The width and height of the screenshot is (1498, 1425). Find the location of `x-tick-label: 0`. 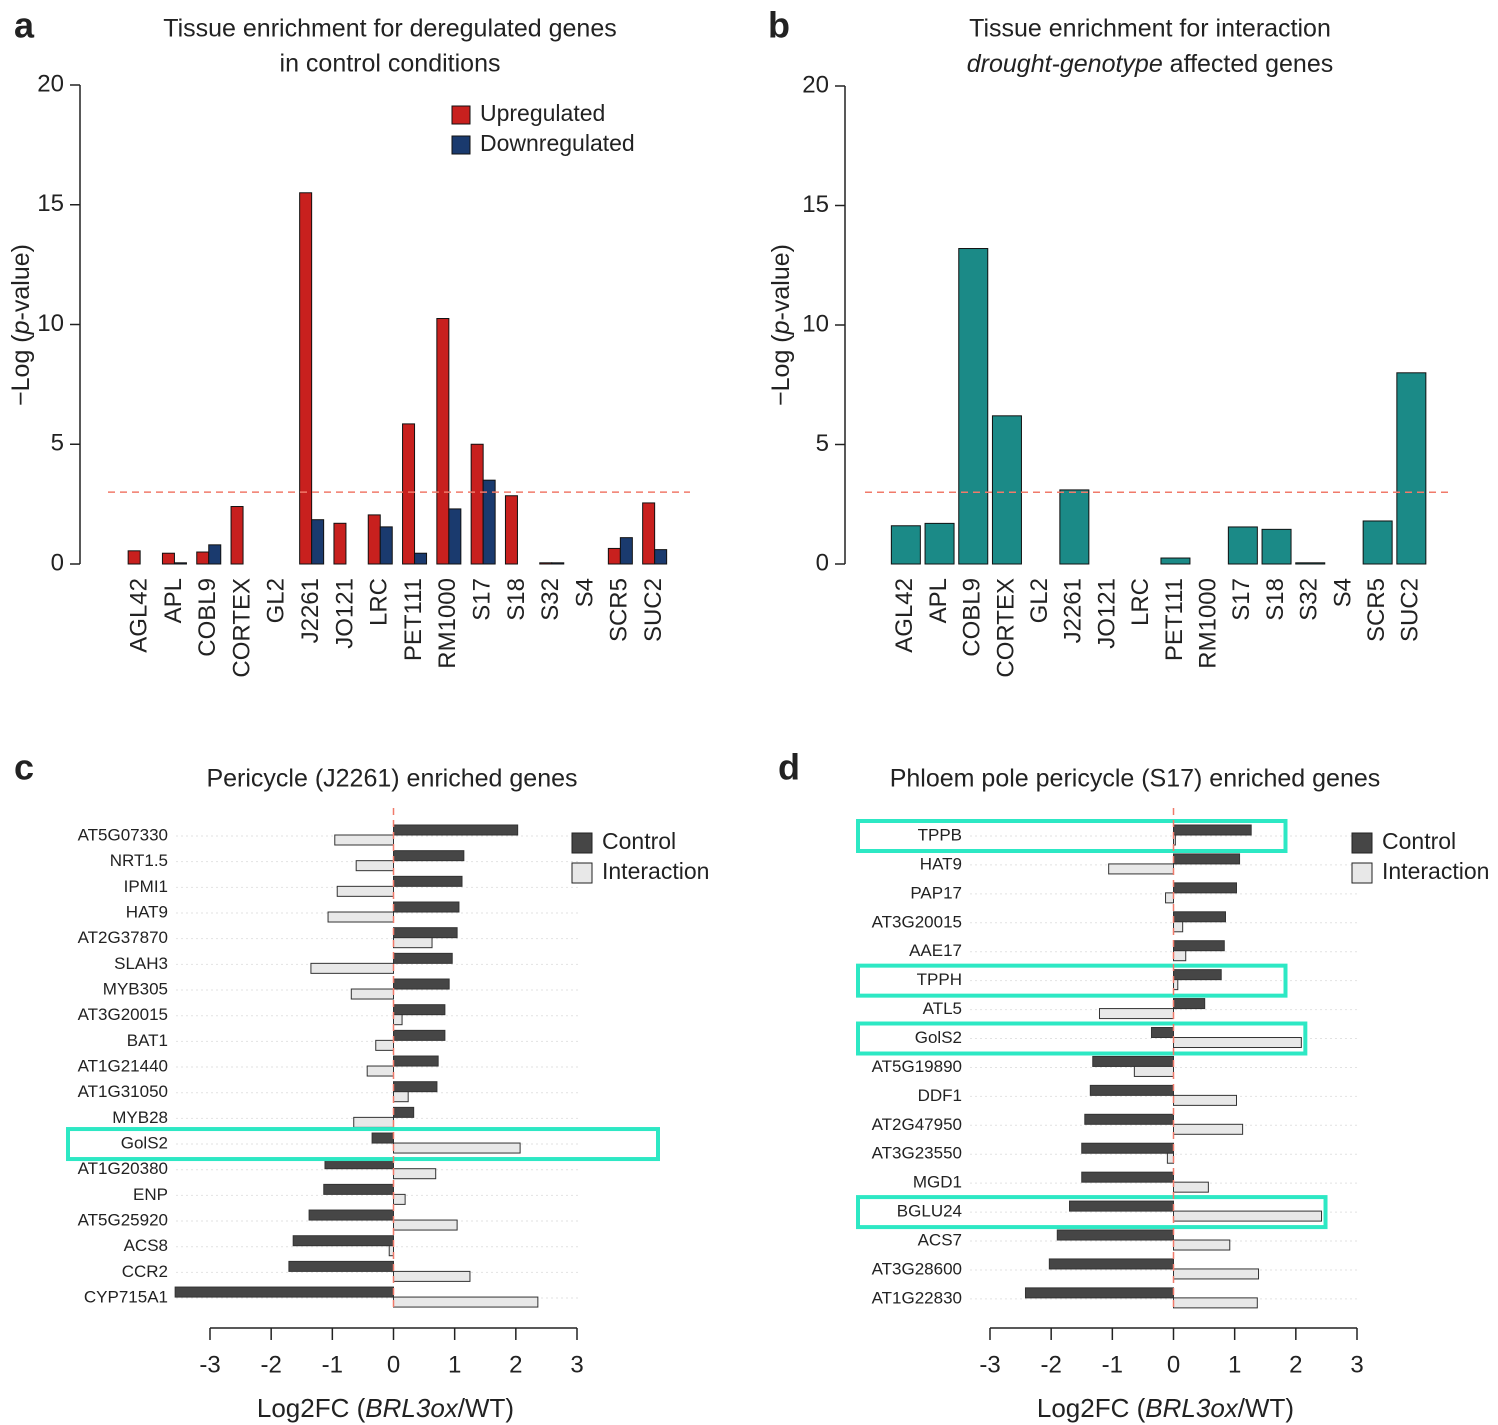

x-tick-label: 0 is located at coordinates (1173, 1364).